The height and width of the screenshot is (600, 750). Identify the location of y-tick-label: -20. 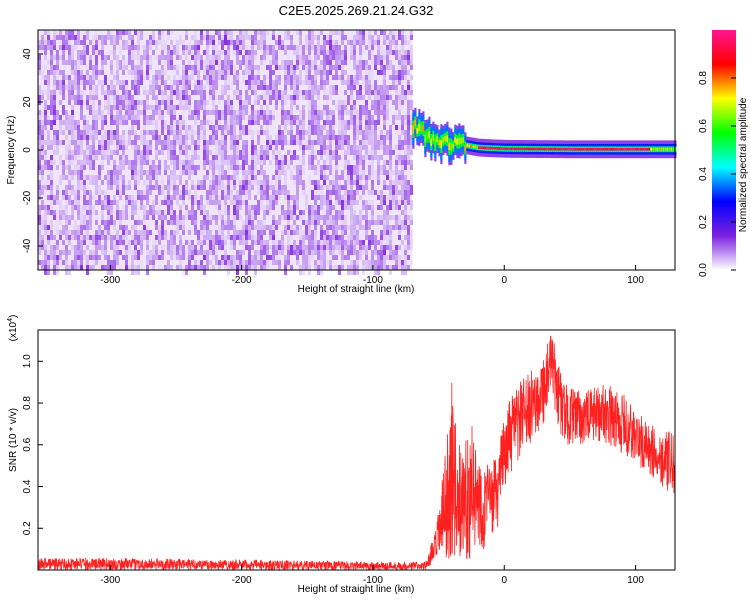
(27, 197).